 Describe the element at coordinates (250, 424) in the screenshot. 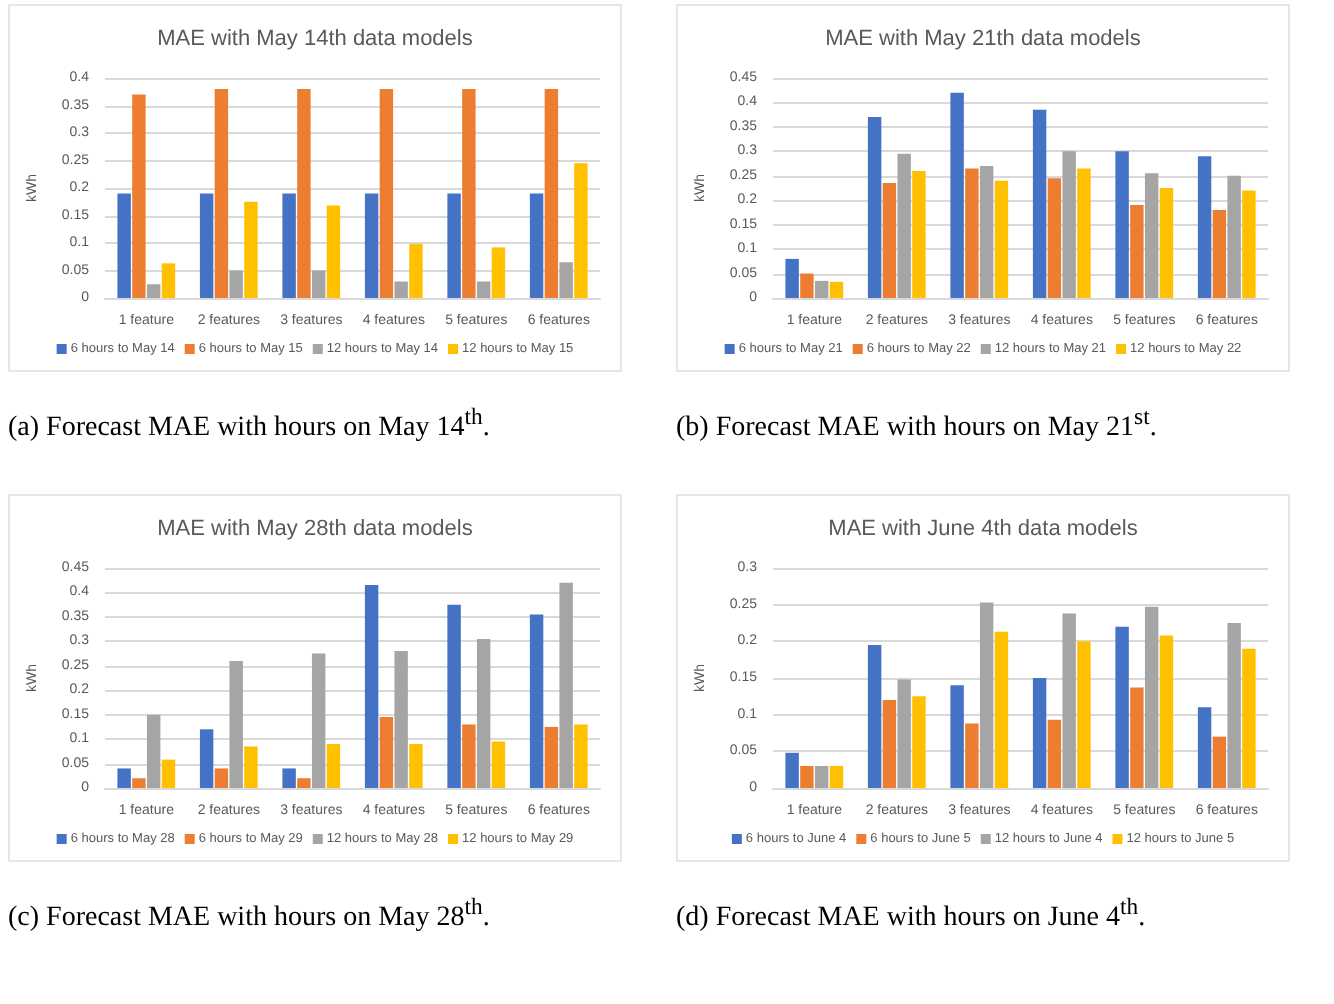

I see `text: (a) Forecast MAE with hours on May 14$^{th}$.` at that location.